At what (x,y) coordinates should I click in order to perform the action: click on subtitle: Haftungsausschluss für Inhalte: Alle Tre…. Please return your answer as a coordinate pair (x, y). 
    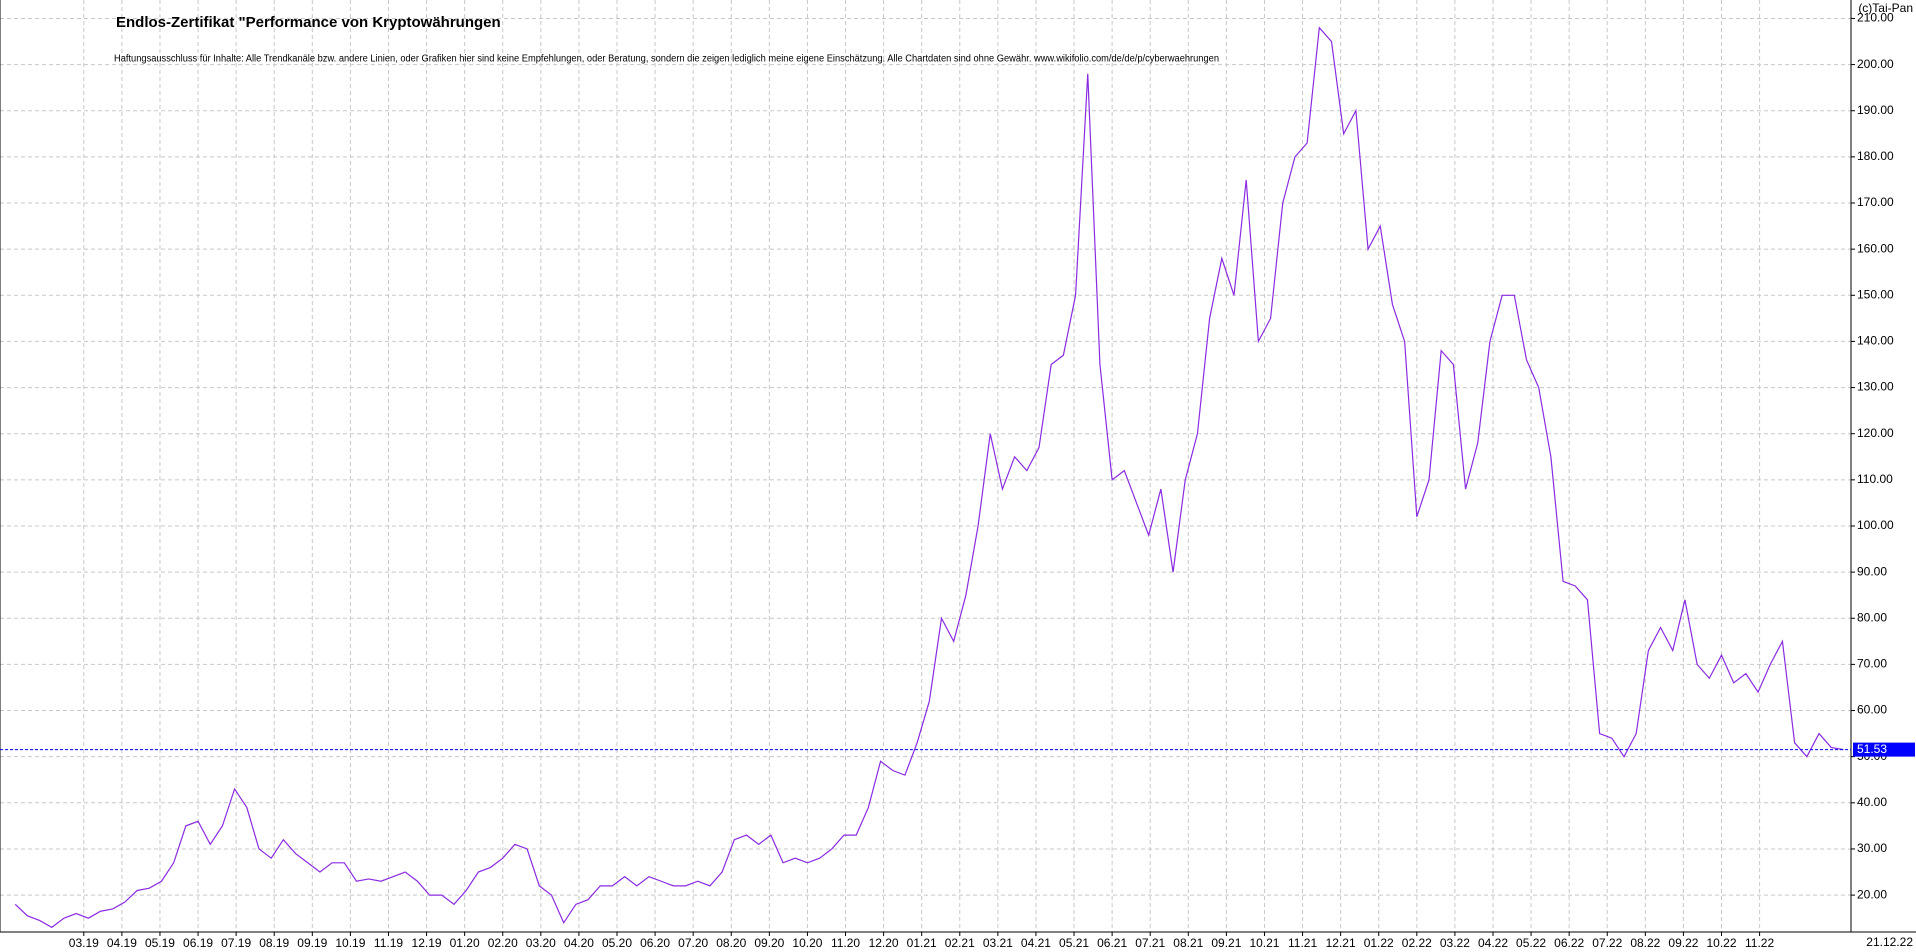
    Looking at the image, I should click on (666, 59).